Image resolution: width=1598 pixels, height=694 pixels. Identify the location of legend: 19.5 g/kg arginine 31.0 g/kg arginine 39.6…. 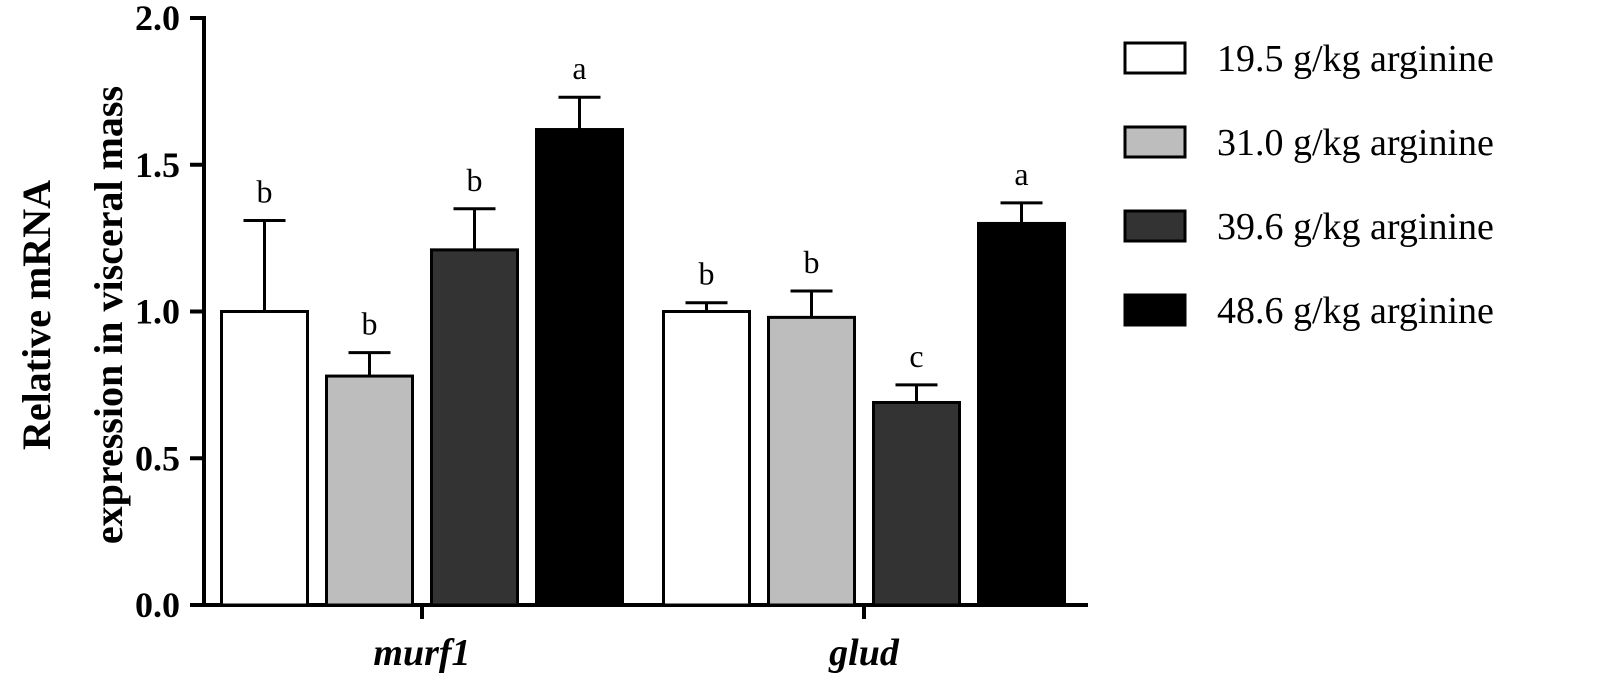
(1308, 185).